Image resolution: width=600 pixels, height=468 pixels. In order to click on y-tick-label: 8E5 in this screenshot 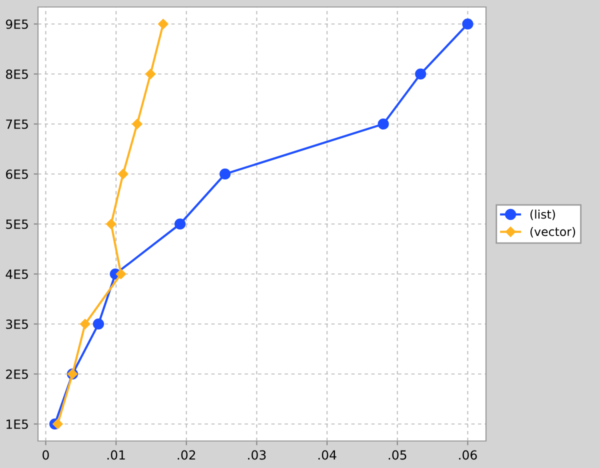, I will do `click(17, 74)`.